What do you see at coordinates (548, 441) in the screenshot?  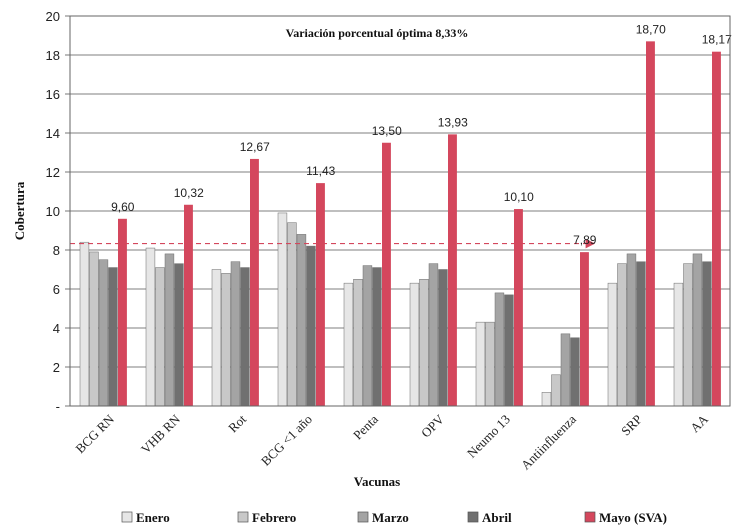 I see `x-tick-label: Antiinfluenza` at bounding box center [548, 441].